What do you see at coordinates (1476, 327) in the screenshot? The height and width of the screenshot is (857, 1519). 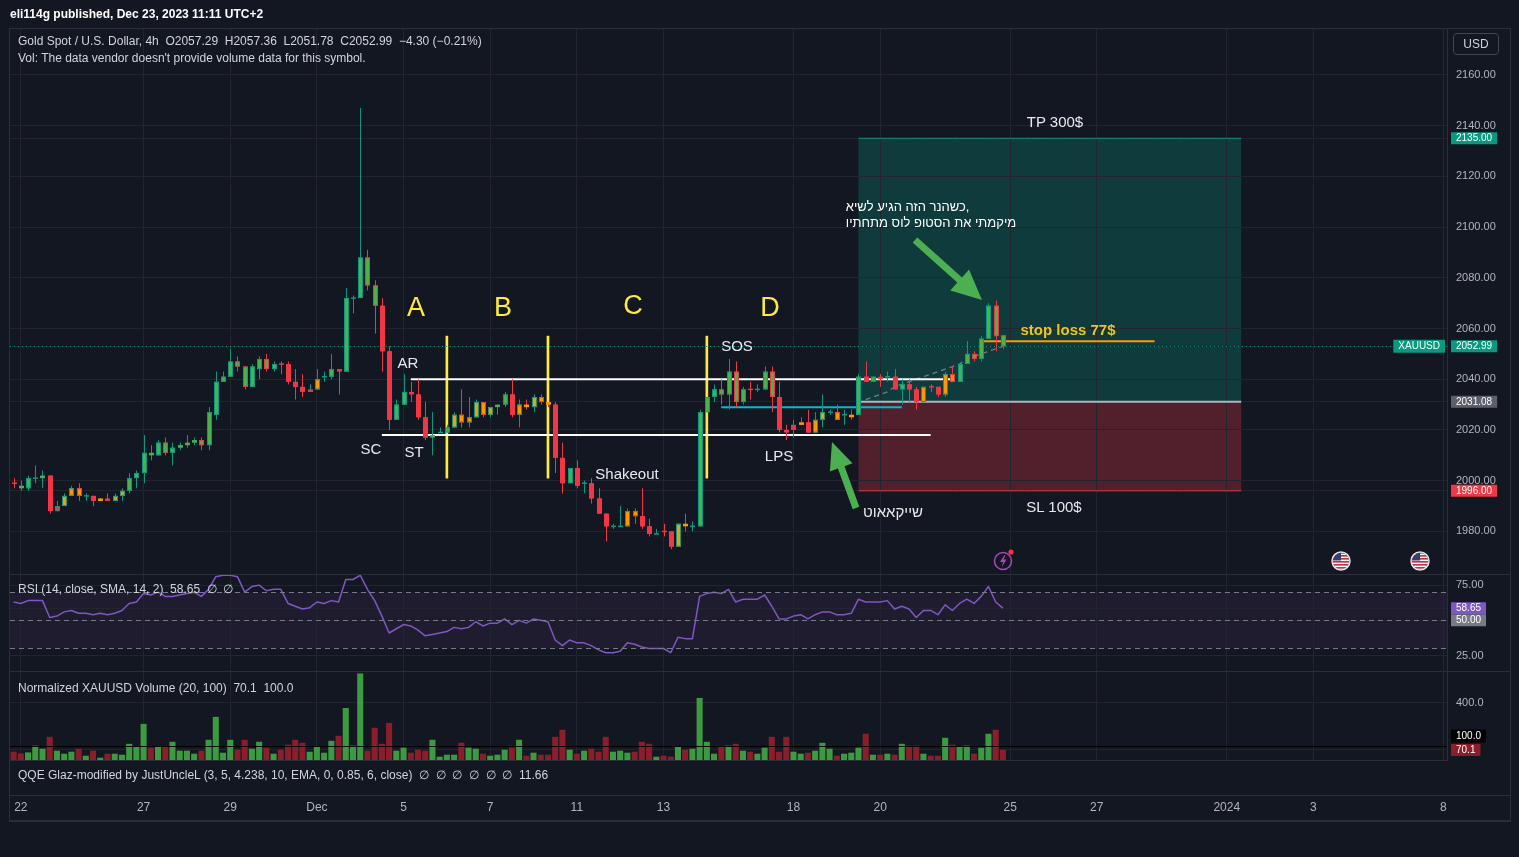 I see `y-tick-label: 2060.00` at bounding box center [1476, 327].